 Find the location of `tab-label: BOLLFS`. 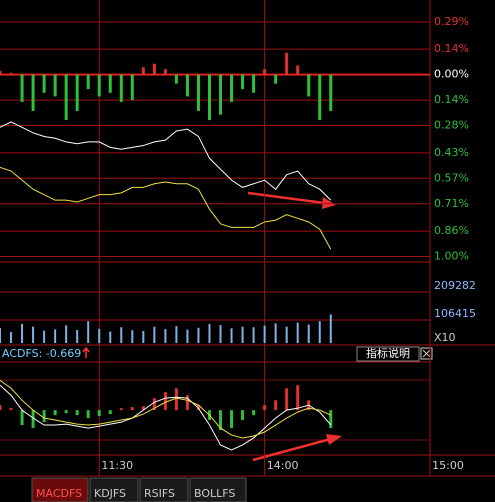

tab-label: BOLLFS is located at coordinates (214, 493).